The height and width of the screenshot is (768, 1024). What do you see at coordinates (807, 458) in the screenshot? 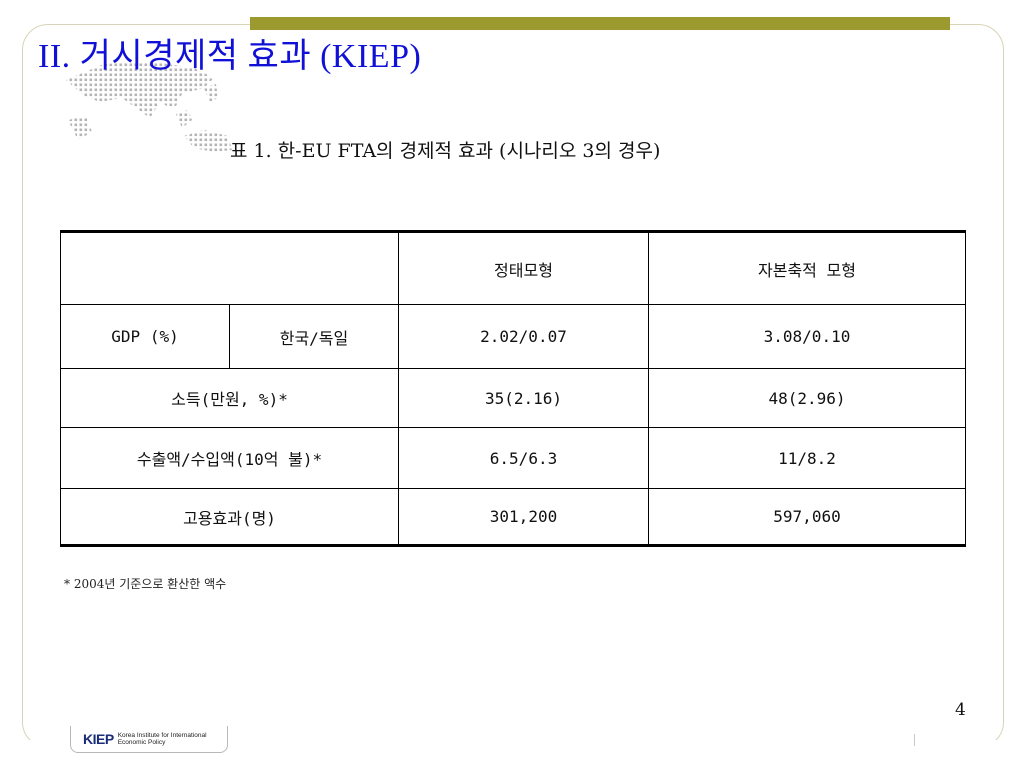
I see `cell-capital: 11/8.2` at bounding box center [807, 458].